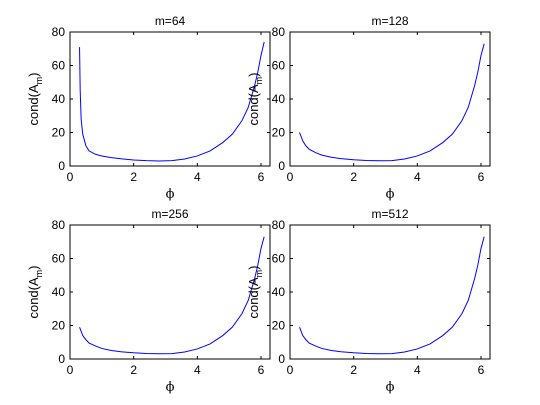 Image resolution: width=540 pixels, height=405 pixels. What do you see at coordinates (169, 214) in the screenshot?
I see `subplot-title: m=256` at bounding box center [169, 214].